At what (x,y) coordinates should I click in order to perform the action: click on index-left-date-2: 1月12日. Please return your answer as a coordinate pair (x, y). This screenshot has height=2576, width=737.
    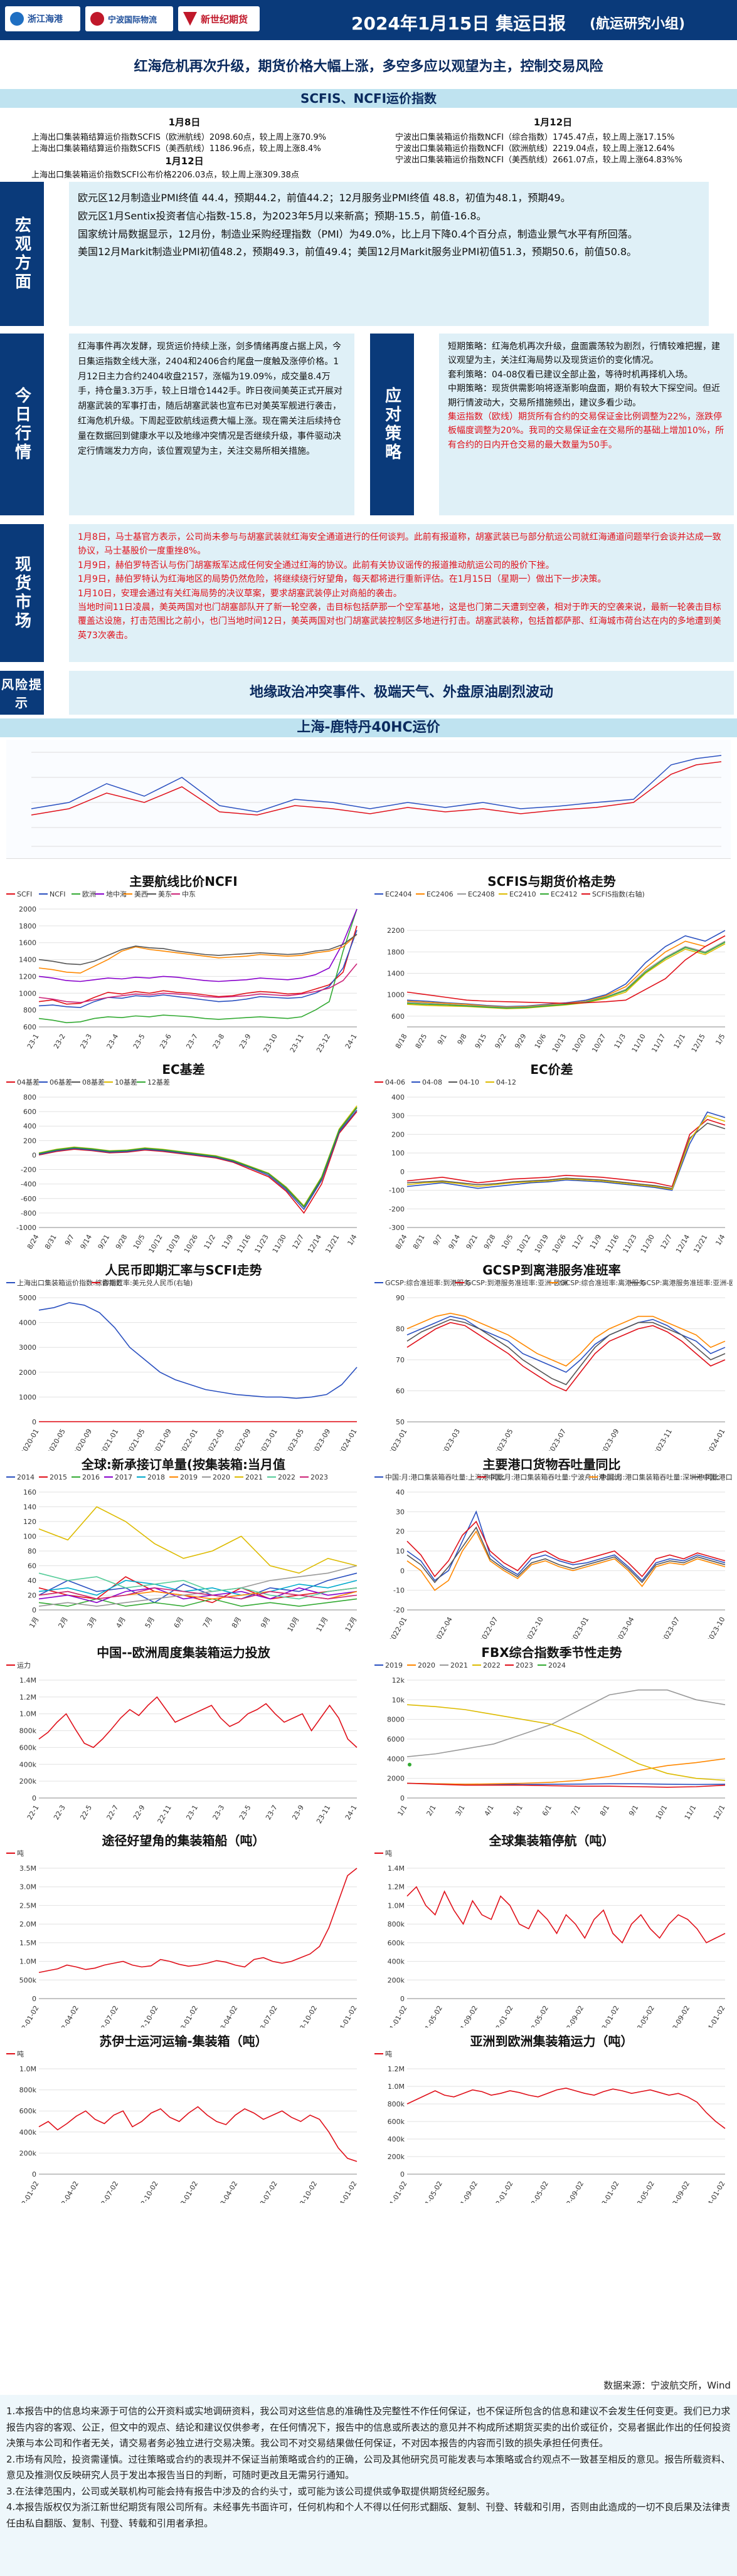
    Looking at the image, I should click on (184, 161).